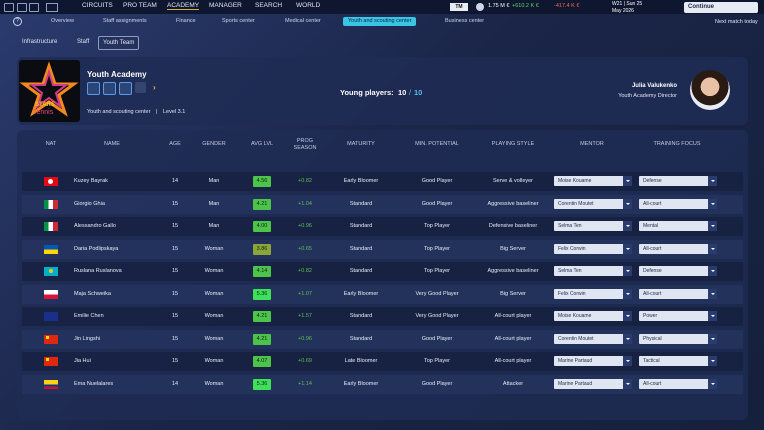 Image resolution: width=764 pixels, height=430 pixels. What do you see at coordinates (678, 361) in the screenshot?
I see `focus-dropdown: Tactical` at bounding box center [678, 361].